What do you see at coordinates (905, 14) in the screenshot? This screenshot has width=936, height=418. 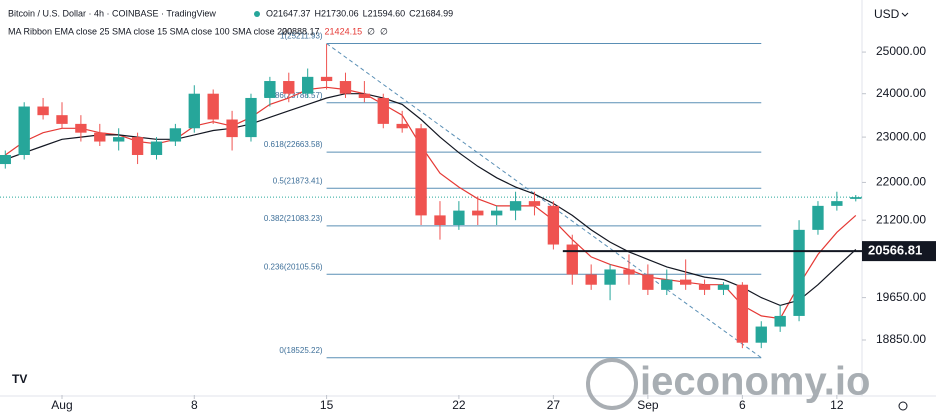 I see `currency-caret` at bounding box center [905, 14].